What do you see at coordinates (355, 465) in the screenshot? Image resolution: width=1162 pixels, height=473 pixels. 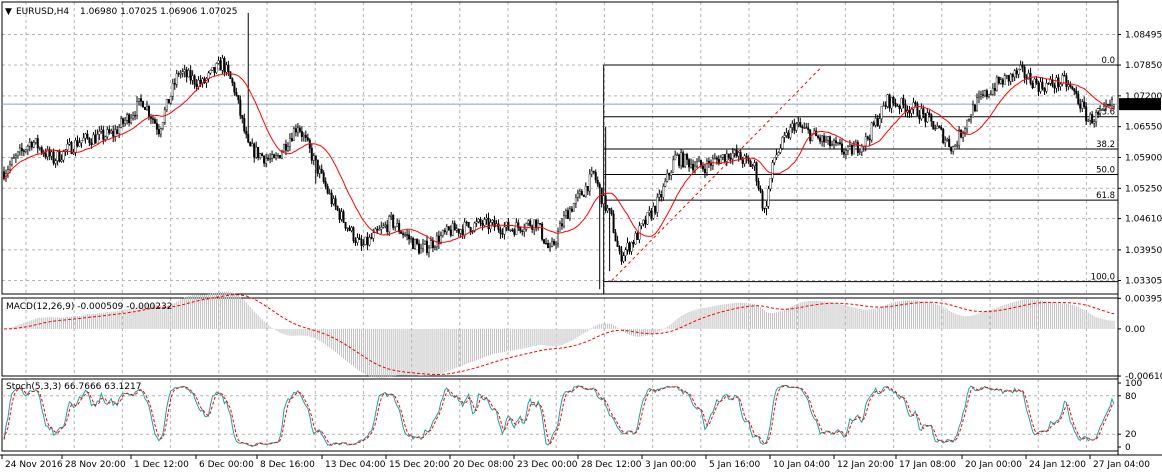 I see `time-tick-label: 13 Dec 04:00` at bounding box center [355, 465].